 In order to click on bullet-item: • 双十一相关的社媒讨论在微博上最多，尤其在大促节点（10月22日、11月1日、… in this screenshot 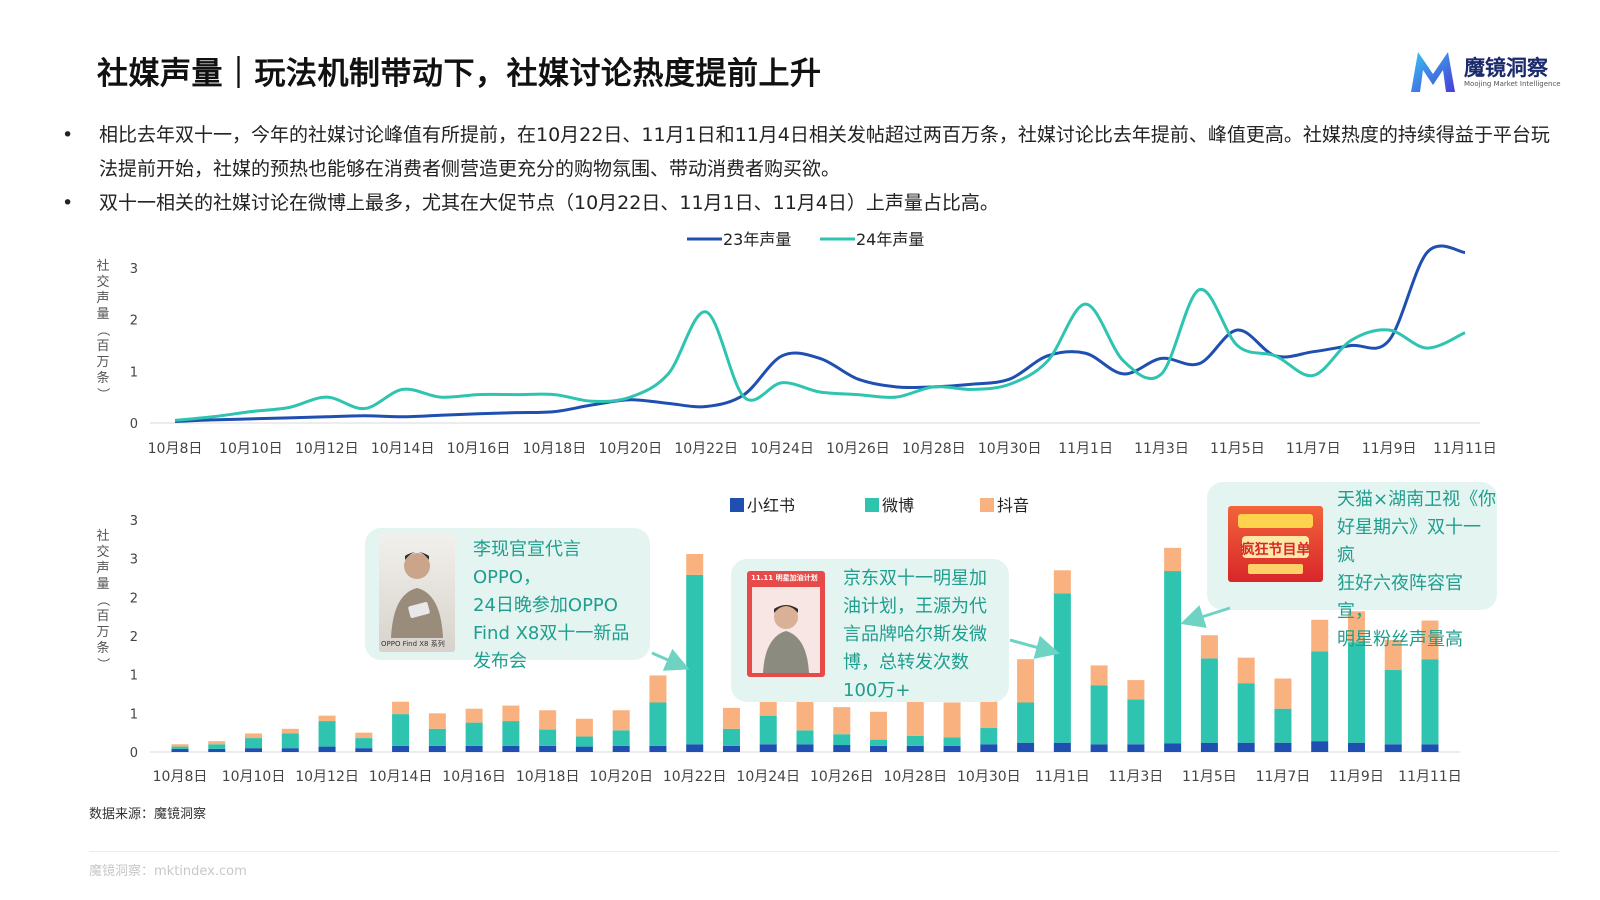, I will do `click(812, 203)`.